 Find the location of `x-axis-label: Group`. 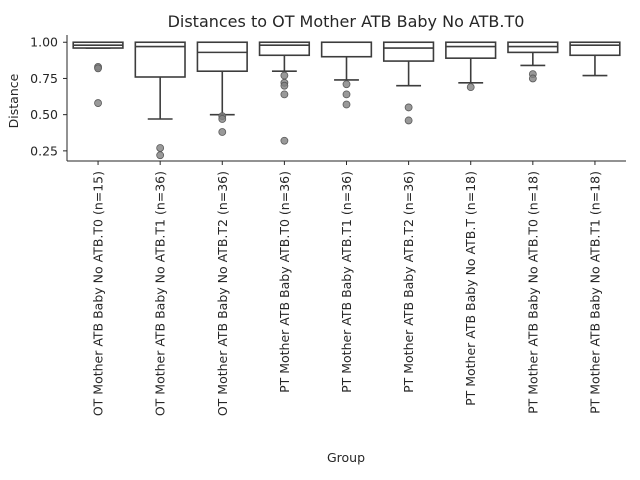

x-axis-label: Group is located at coordinates (346, 457).